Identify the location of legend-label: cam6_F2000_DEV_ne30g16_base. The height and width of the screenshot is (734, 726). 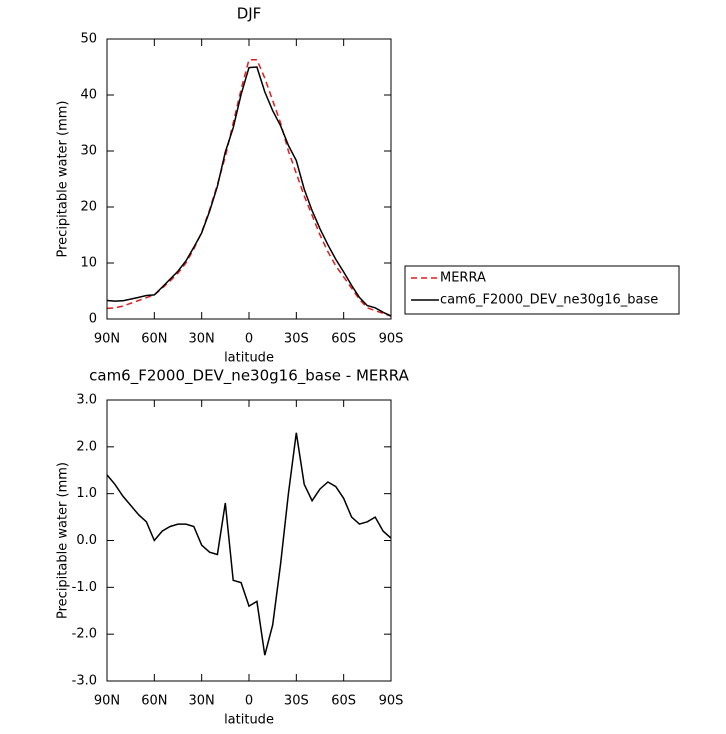
(549, 300).